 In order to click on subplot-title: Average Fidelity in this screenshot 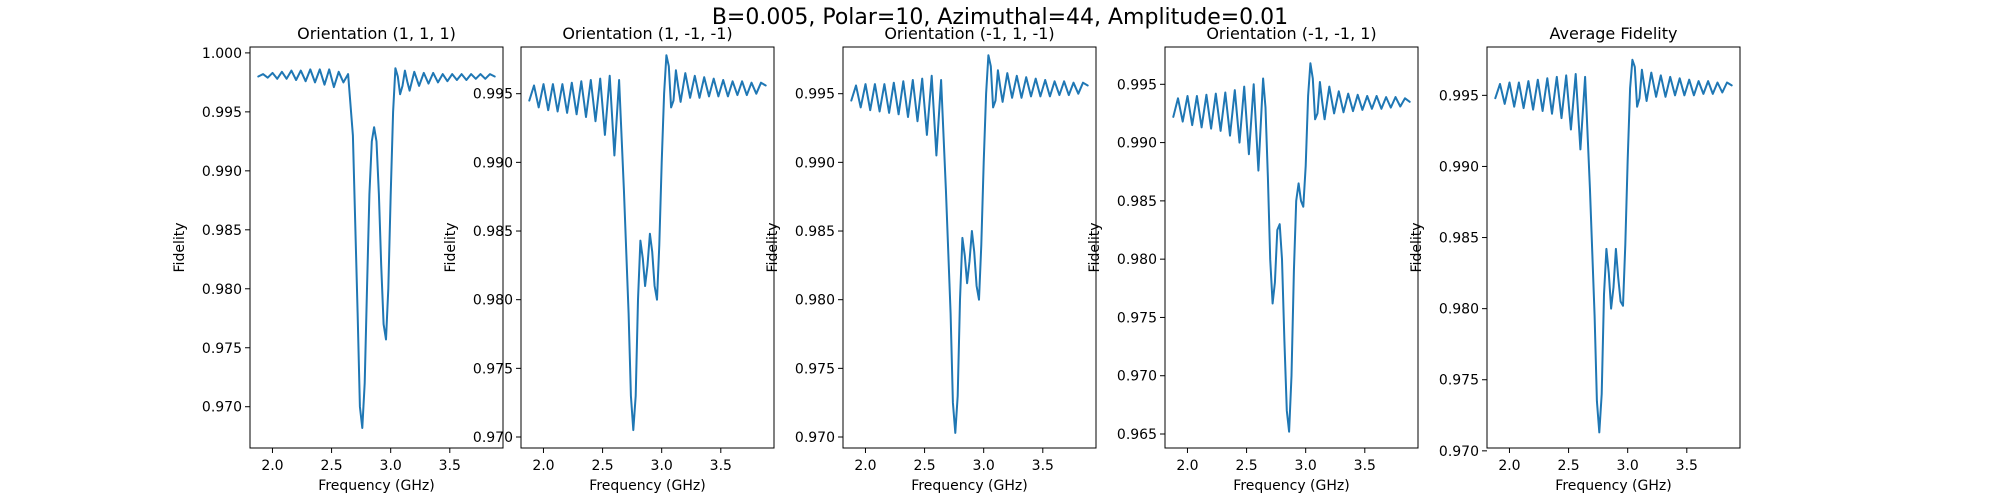, I will do `click(1614, 33)`.